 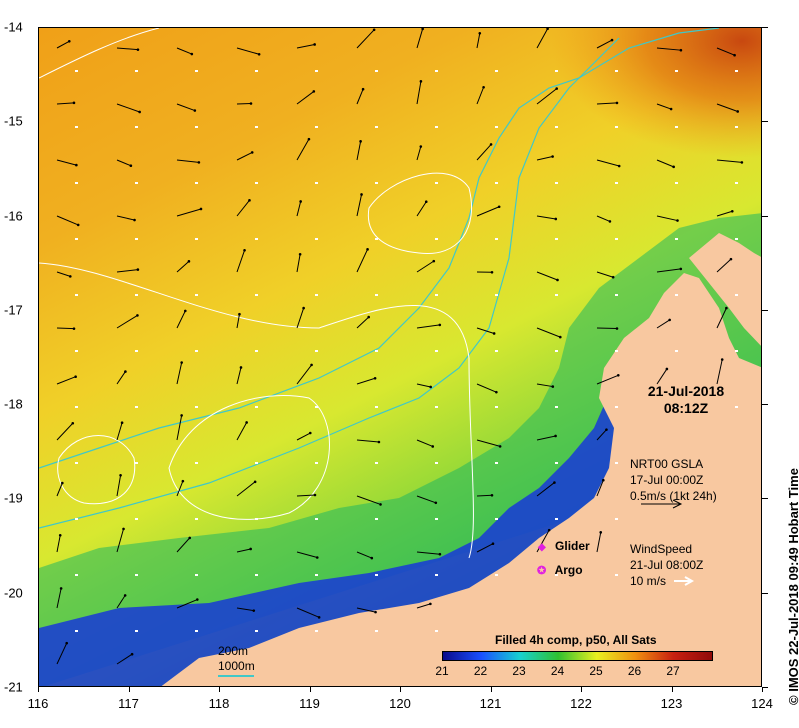 I want to click on y-tick-label: -15, so click(x=13, y=121).